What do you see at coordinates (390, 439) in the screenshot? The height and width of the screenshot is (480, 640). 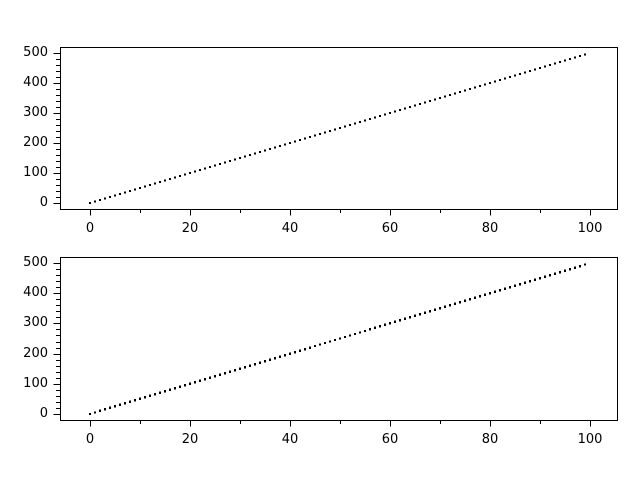 I see `x-tick-label: 60` at bounding box center [390, 439].